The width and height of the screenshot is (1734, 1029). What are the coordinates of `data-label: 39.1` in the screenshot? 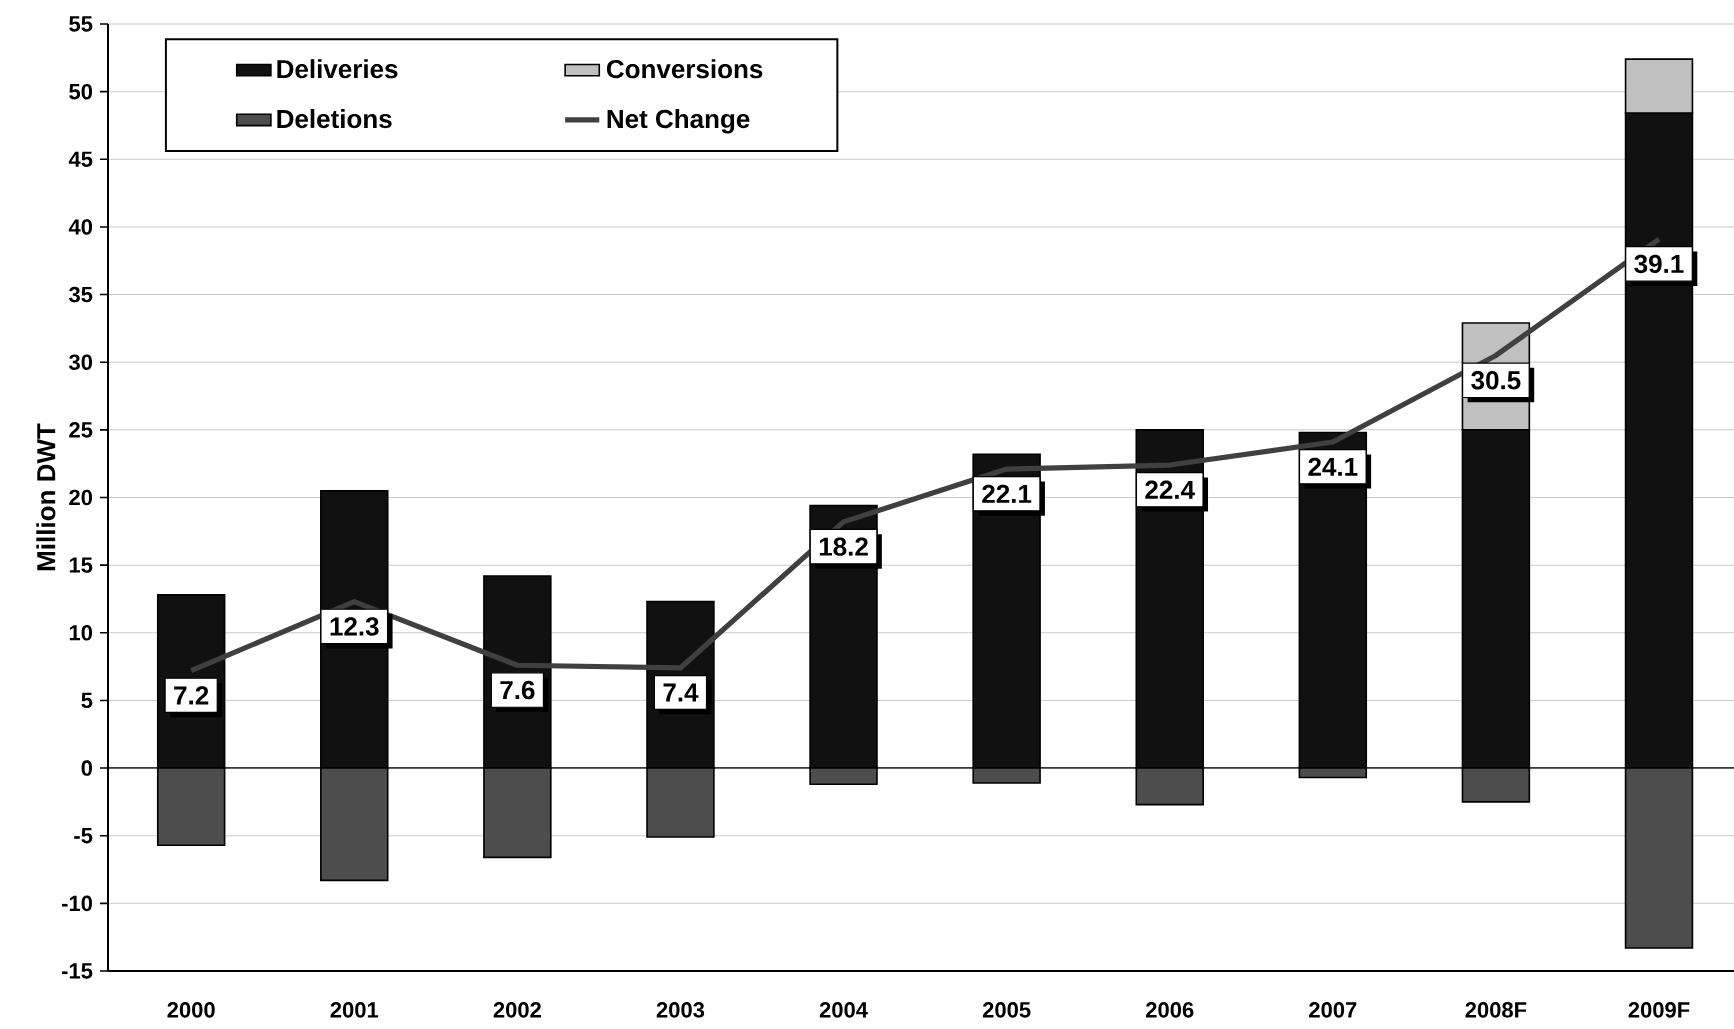 It's located at (1659, 264).